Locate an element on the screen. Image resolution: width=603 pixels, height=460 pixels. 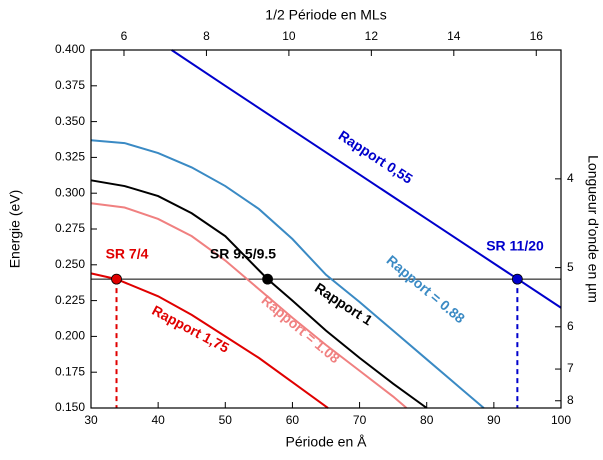
x-tick-label: 80 is located at coordinates (427, 420).